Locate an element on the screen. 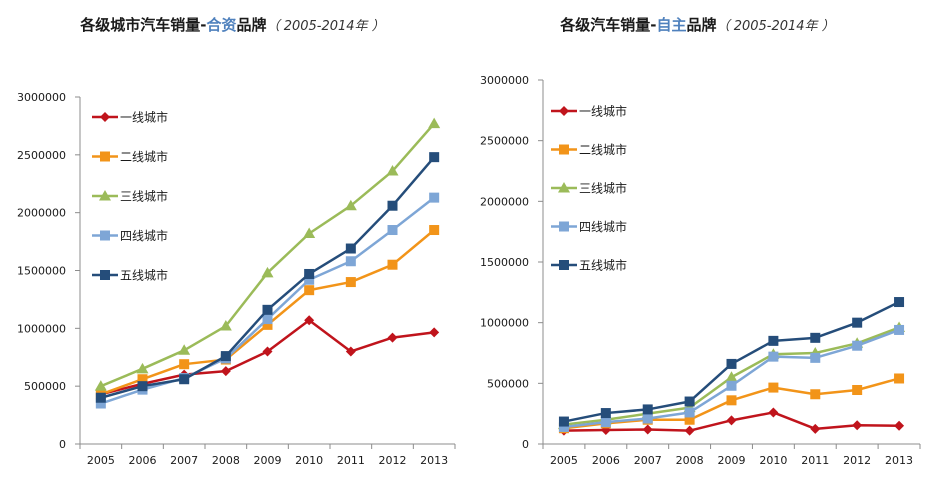 This screenshot has width=930, height=482. y-tick-label: 1500000 is located at coordinates (41, 271).